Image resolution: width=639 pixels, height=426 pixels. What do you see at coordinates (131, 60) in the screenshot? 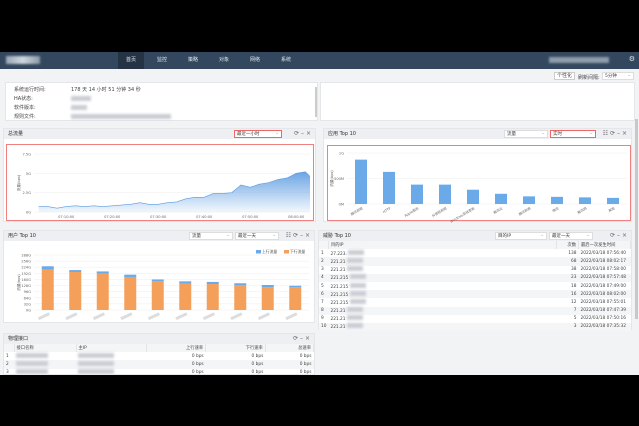
I see `nav-item: 首页` at bounding box center [131, 60].